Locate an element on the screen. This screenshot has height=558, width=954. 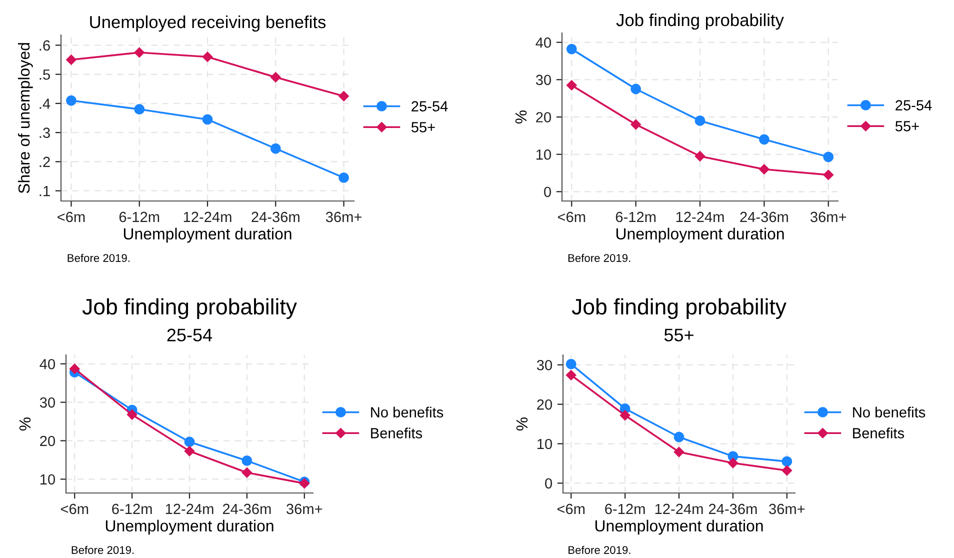
y-tick-label: .4 is located at coordinates (45, 103).